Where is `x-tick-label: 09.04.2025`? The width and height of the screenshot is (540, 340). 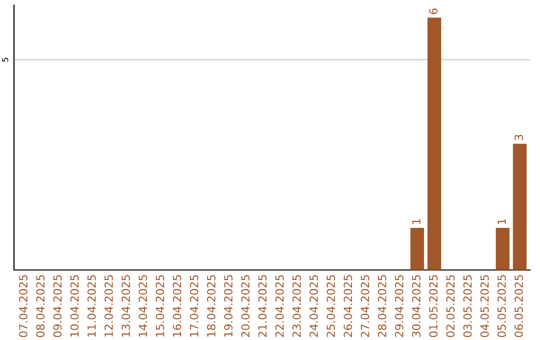 x-tick-label: 09.04.2025 is located at coordinates (57, 306).